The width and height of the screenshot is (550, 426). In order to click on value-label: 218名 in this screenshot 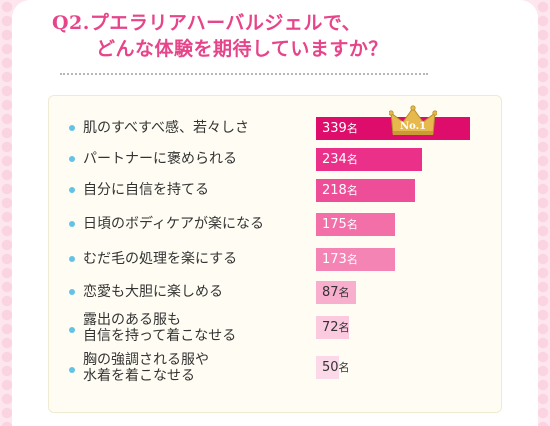, I will do `click(337, 190)`.